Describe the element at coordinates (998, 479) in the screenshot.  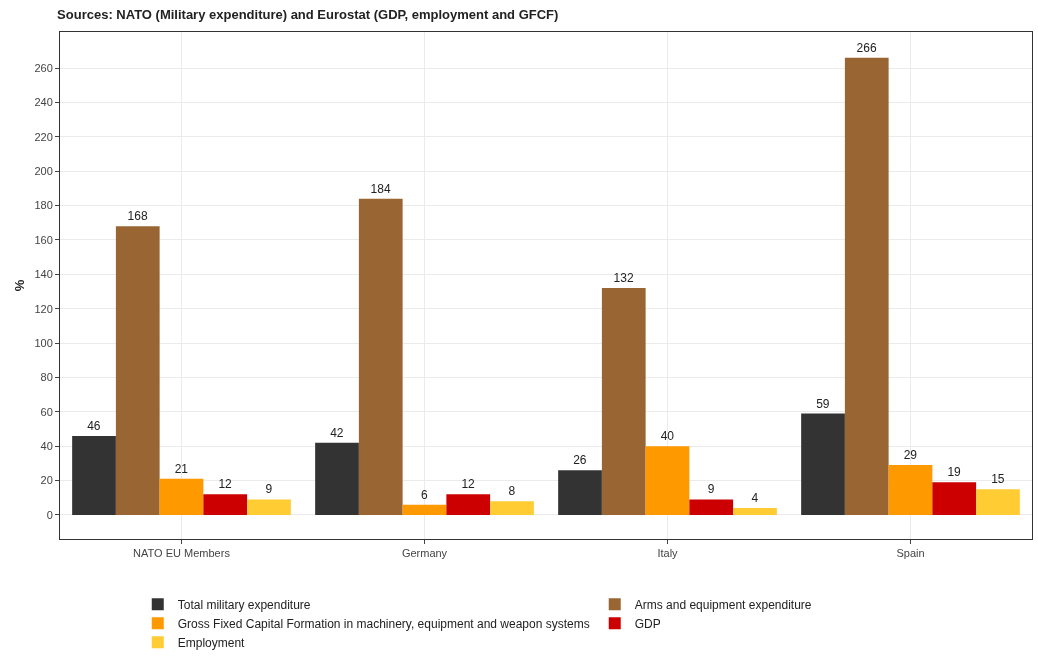
I see `data-label: 15` at that location.